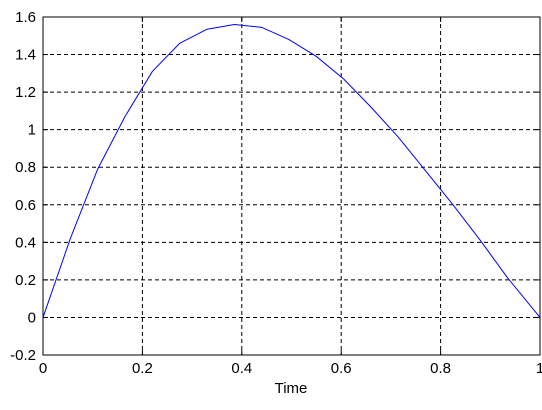 The image size is (542, 410). What do you see at coordinates (290, 368) in the screenshot?
I see `x-tick-labels: 0 0.2 0.4 0.6 0.8 1` at bounding box center [290, 368].